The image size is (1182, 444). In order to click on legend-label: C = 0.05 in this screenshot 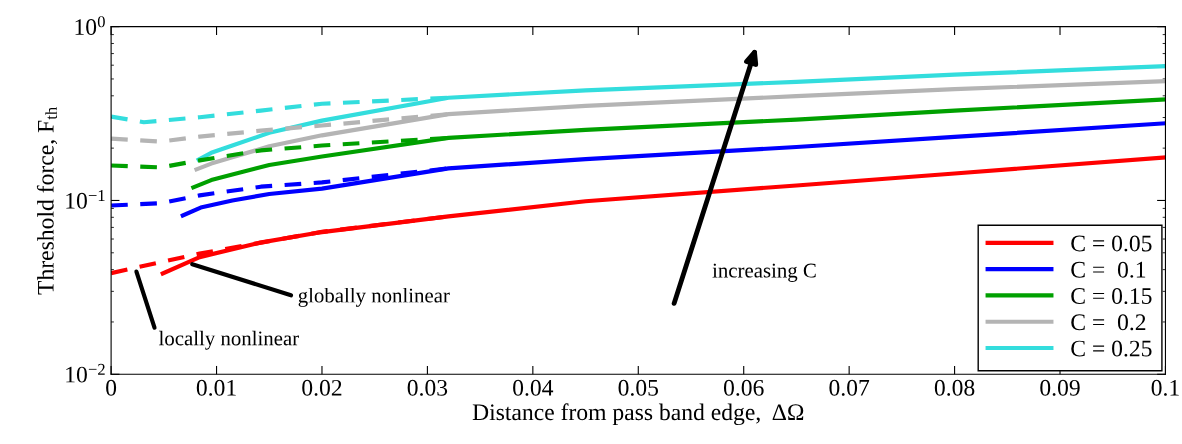, I will do `click(1111, 243)`.